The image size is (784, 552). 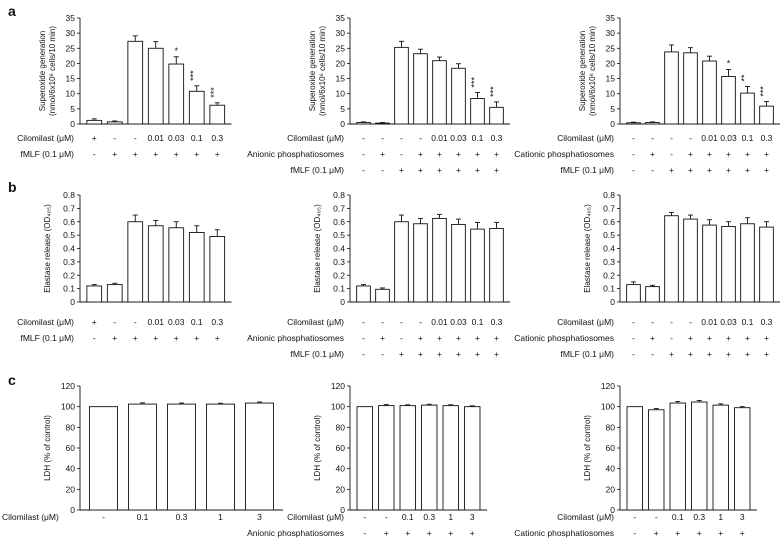 I want to click on condition-cell: 0.01, so click(x=709, y=322).